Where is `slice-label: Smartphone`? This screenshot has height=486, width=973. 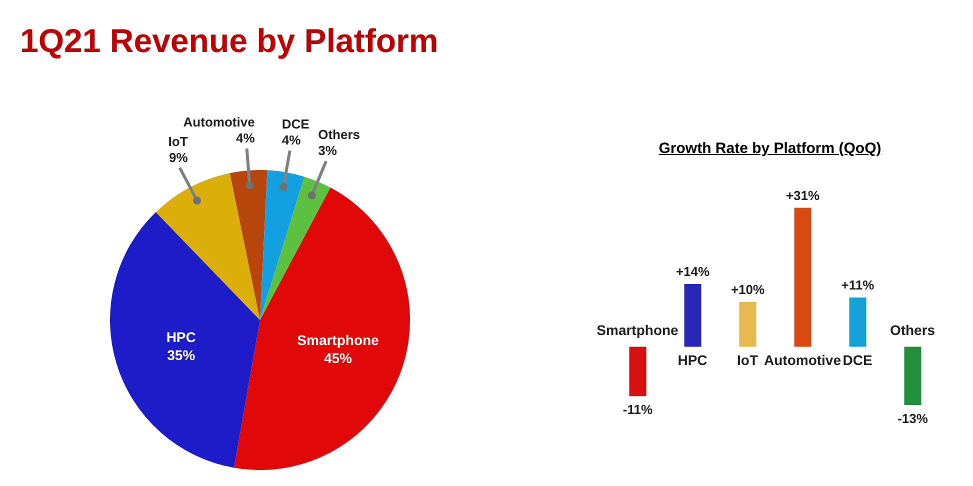
slice-label: Smartphone is located at coordinates (338, 340).